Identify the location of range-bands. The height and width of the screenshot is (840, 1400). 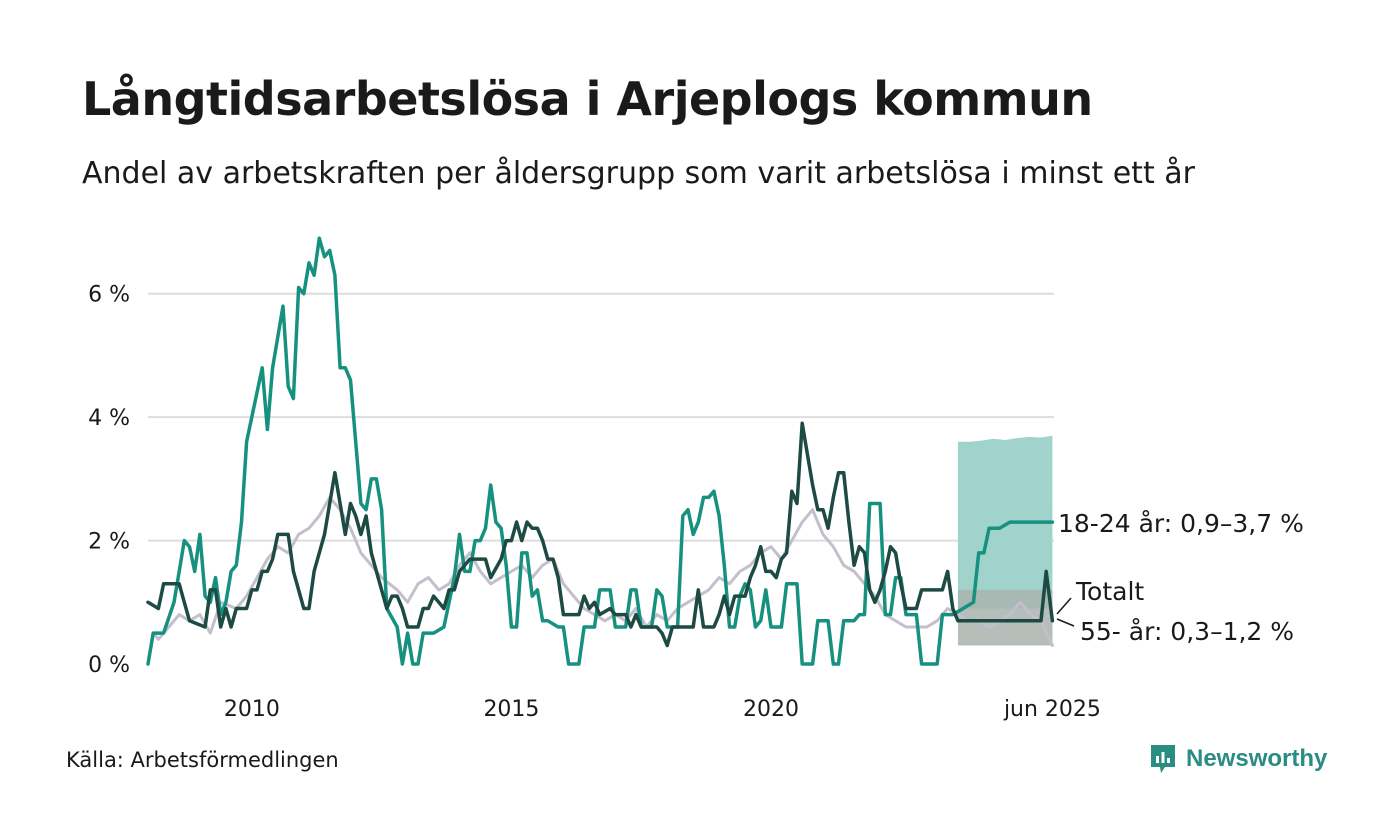
(1005, 540).